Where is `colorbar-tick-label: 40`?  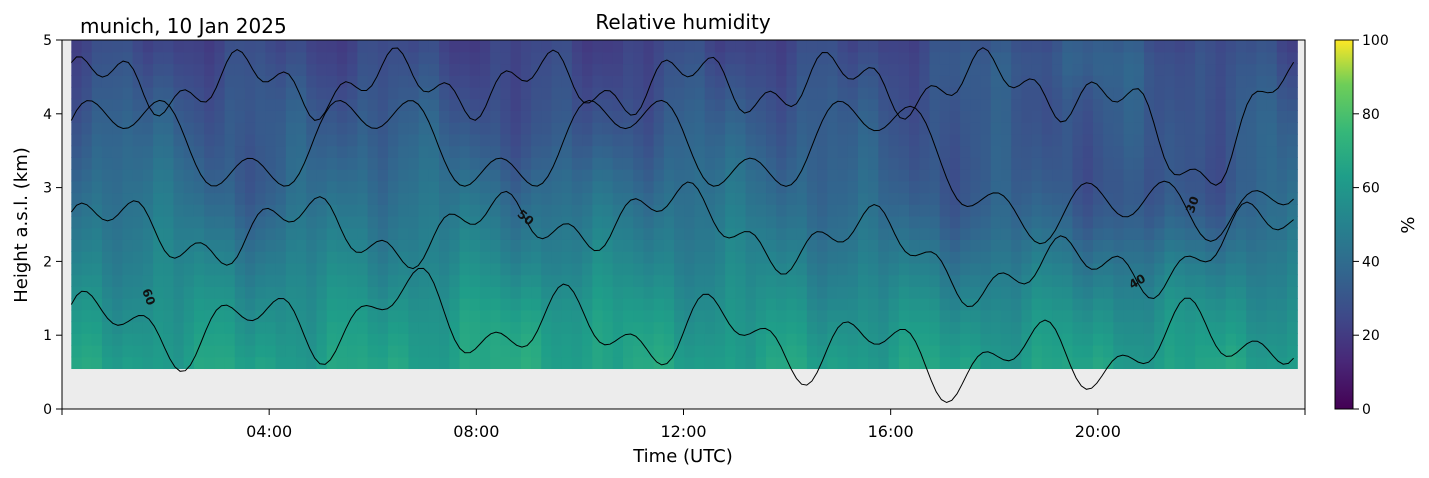
colorbar-tick-label: 40 is located at coordinates (1371, 262).